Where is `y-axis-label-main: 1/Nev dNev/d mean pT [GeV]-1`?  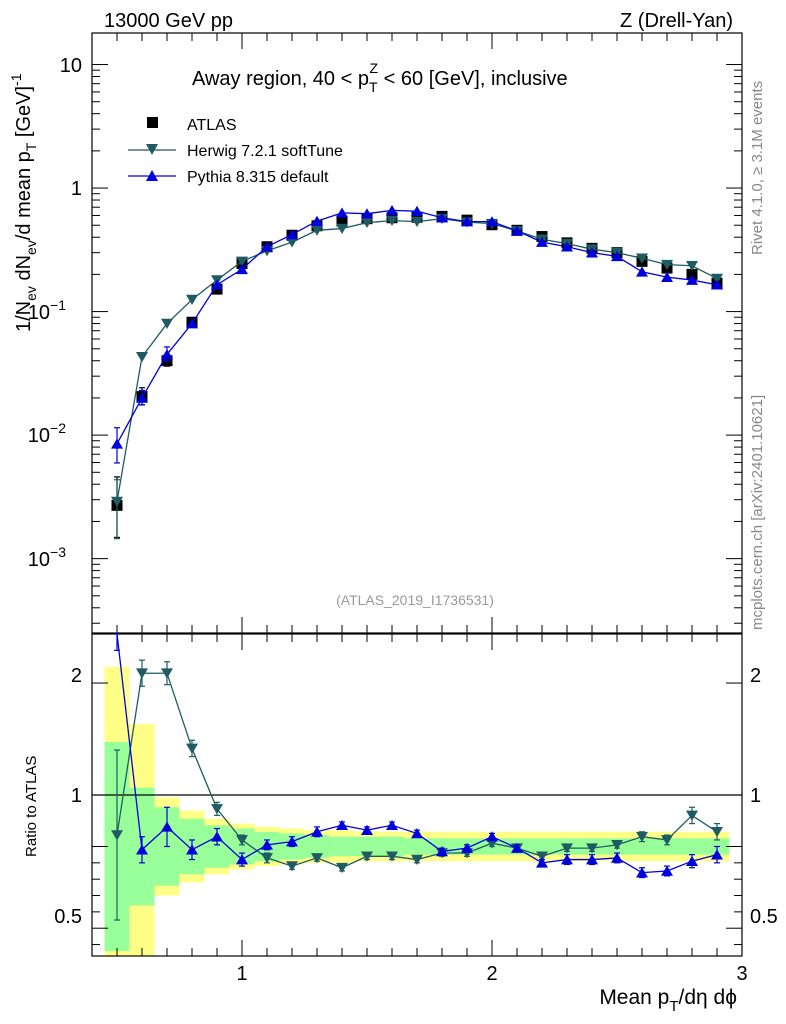
y-axis-label-main: 1/Nev dNev/d mean pT [GeV]-1 is located at coordinates (23, 202).